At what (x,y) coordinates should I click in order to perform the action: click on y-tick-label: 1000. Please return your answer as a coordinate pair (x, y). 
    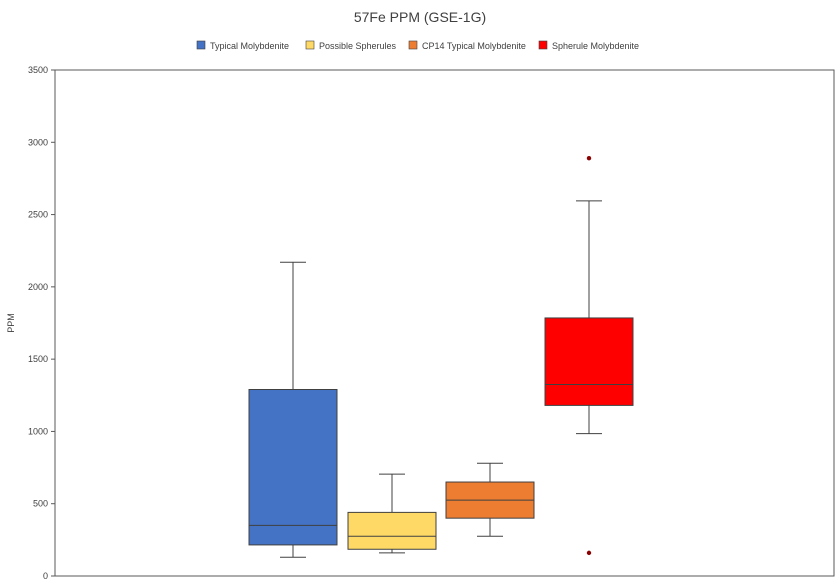
    Looking at the image, I should click on (38, 431).